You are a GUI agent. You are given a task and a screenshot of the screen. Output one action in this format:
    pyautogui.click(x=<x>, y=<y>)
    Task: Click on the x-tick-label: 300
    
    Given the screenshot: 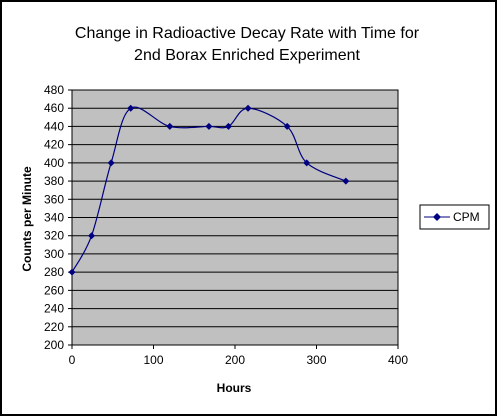 What is the action you would take?
    pyautogui.click(x=316, y=360)
    